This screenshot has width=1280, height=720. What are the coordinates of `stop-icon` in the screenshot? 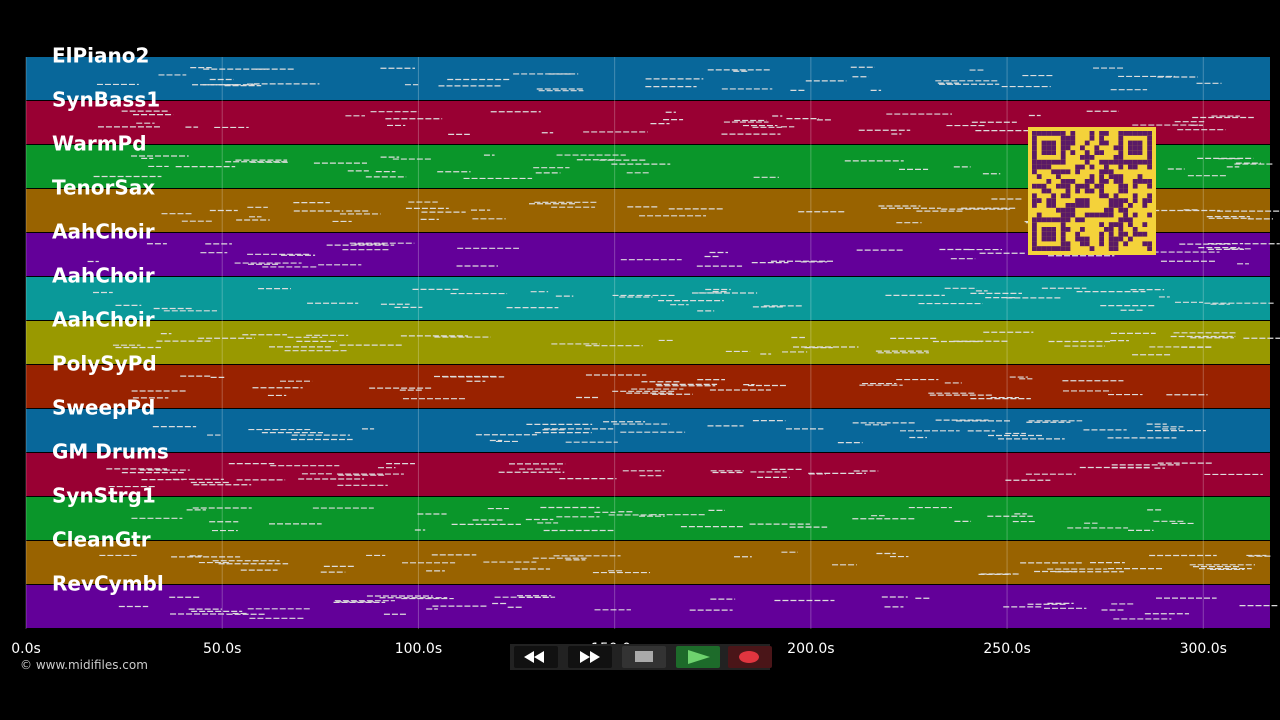 It's located at (644, 656).